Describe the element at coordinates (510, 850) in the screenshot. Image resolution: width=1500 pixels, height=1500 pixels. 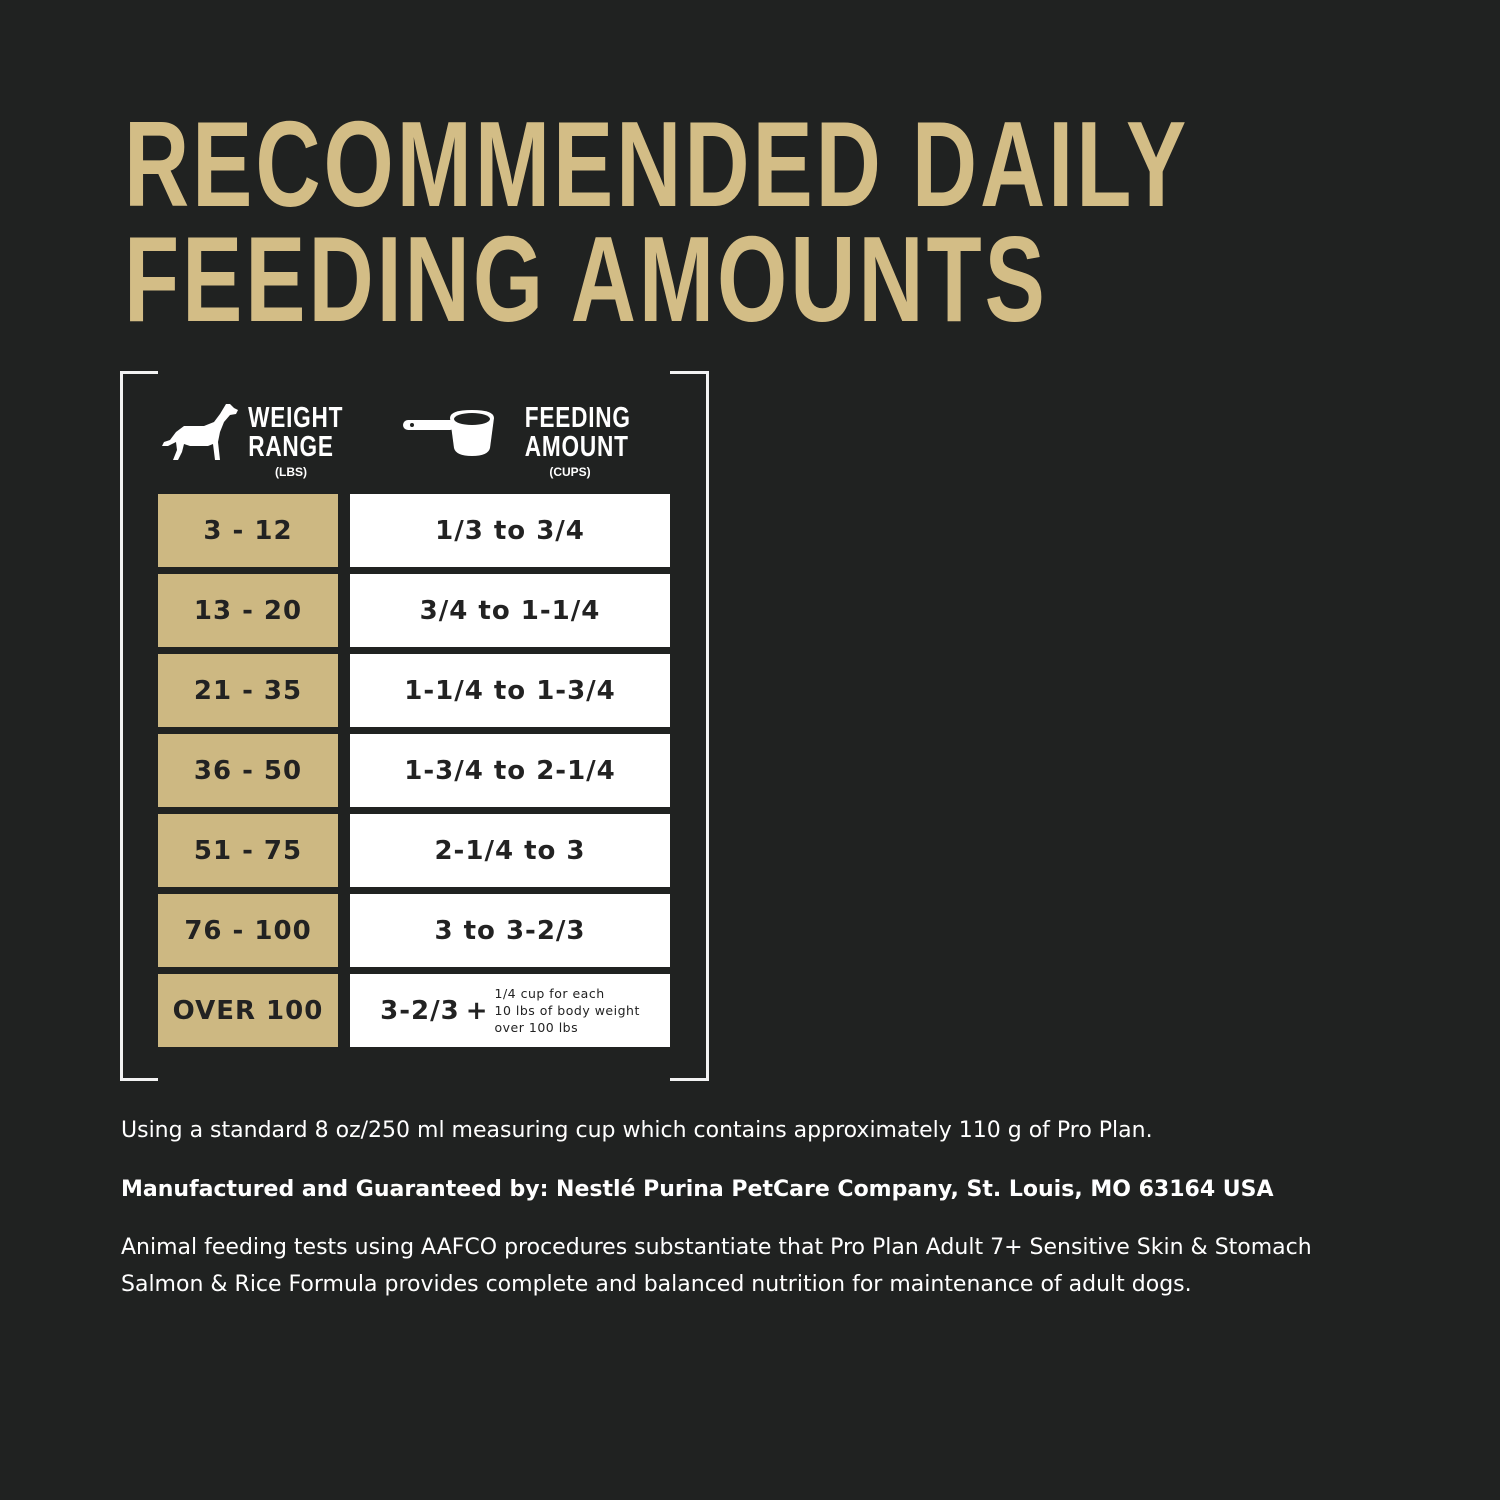
I see `amount-cell: 2-1/4 to 3` at that location.